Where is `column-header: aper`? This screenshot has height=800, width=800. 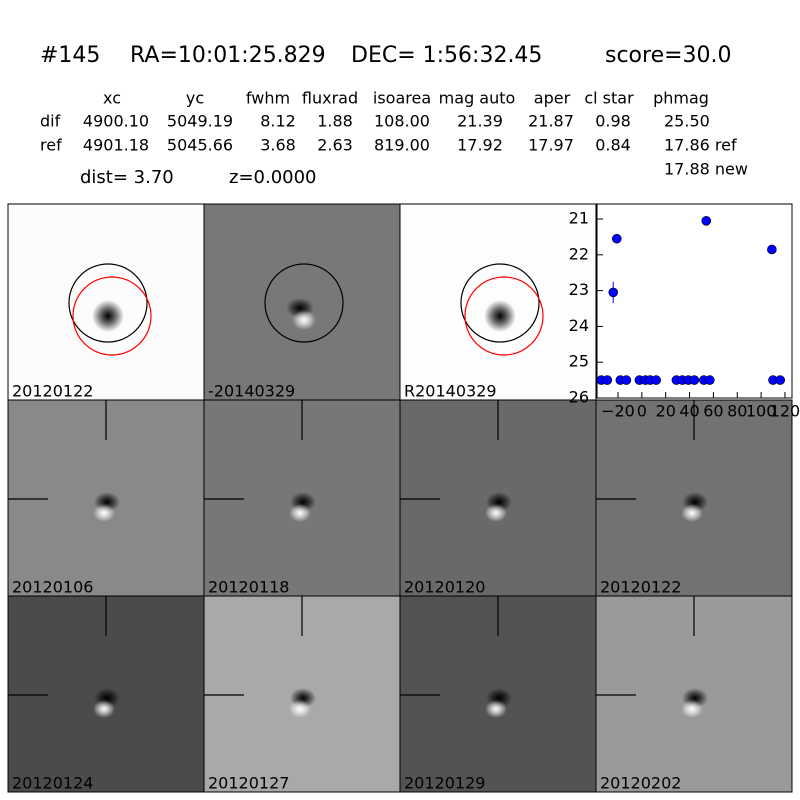
column-header: aper is located at coordinates (552, 98).